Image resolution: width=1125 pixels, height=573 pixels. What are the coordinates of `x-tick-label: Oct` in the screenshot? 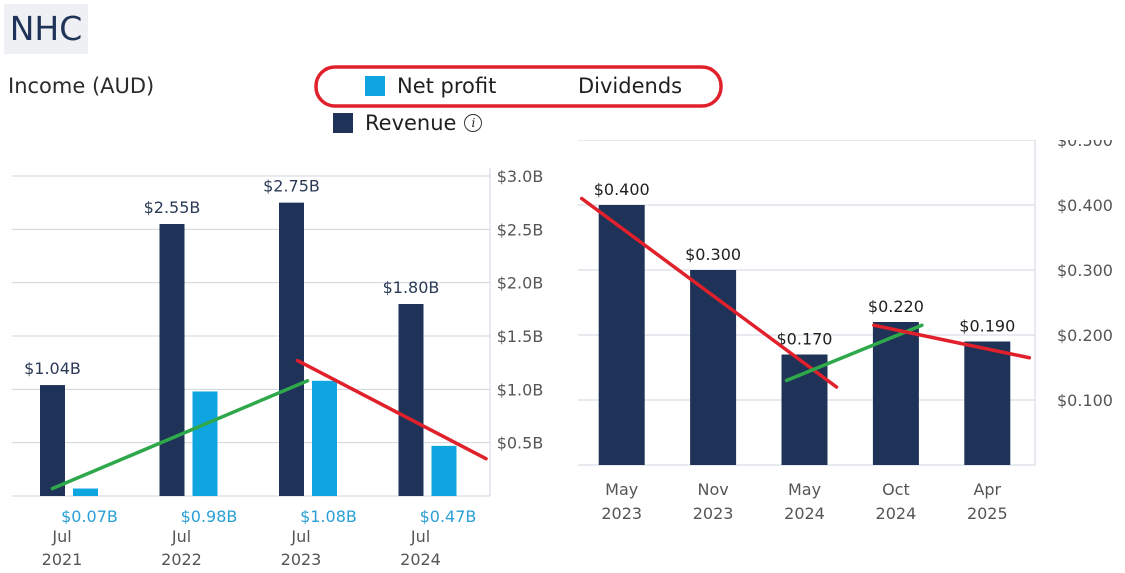 It's located at (896, 489).